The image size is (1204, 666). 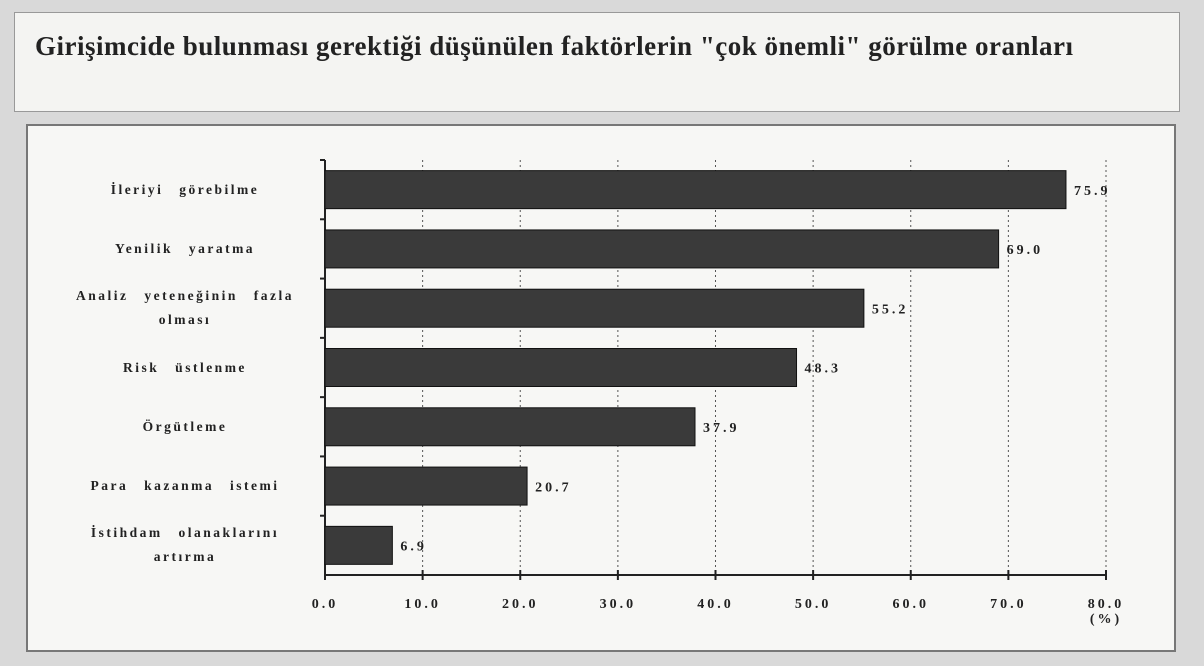 What do you see at coordinates (185, 308) in the screenshot?
I see `y-tick-label: Analiz yeteneğinin fazla olması` at bounding box center [185, 308].